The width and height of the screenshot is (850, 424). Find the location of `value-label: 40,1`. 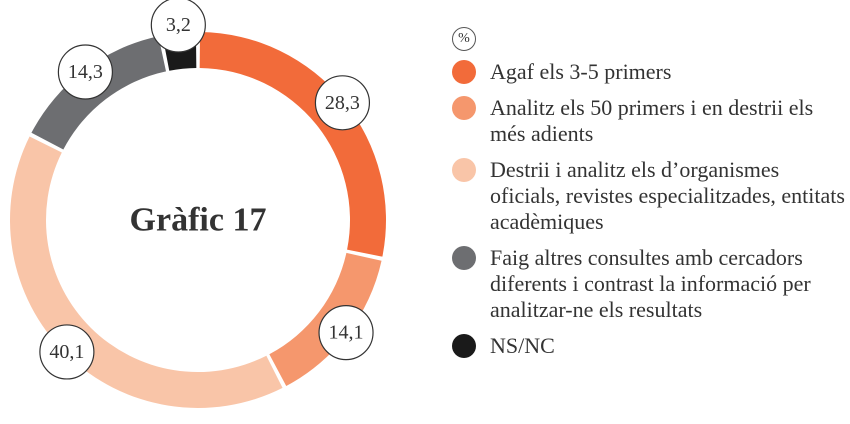

value-label: 40,1 is located at coordinates (66, 352).